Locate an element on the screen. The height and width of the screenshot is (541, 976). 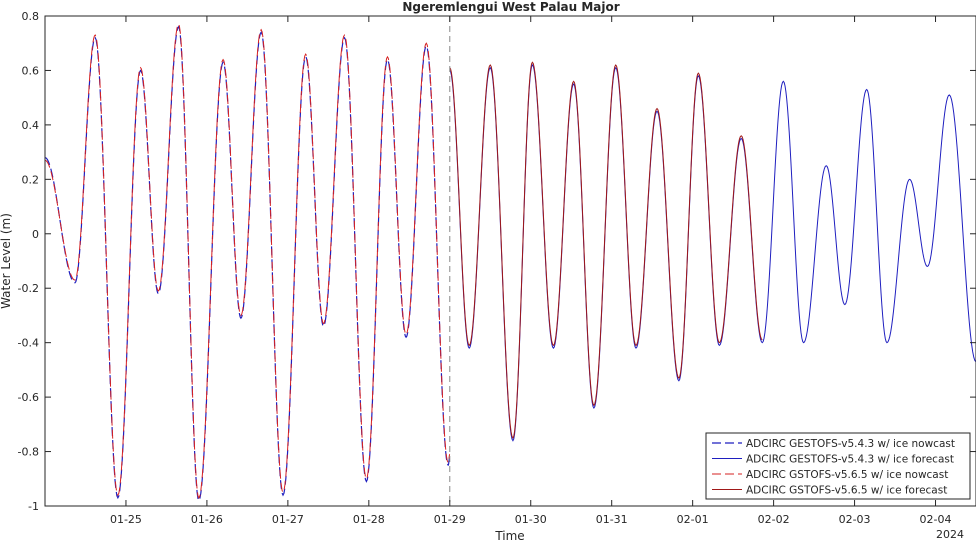
x-tick-label: 02-04 is located at coordinates (936, 519).